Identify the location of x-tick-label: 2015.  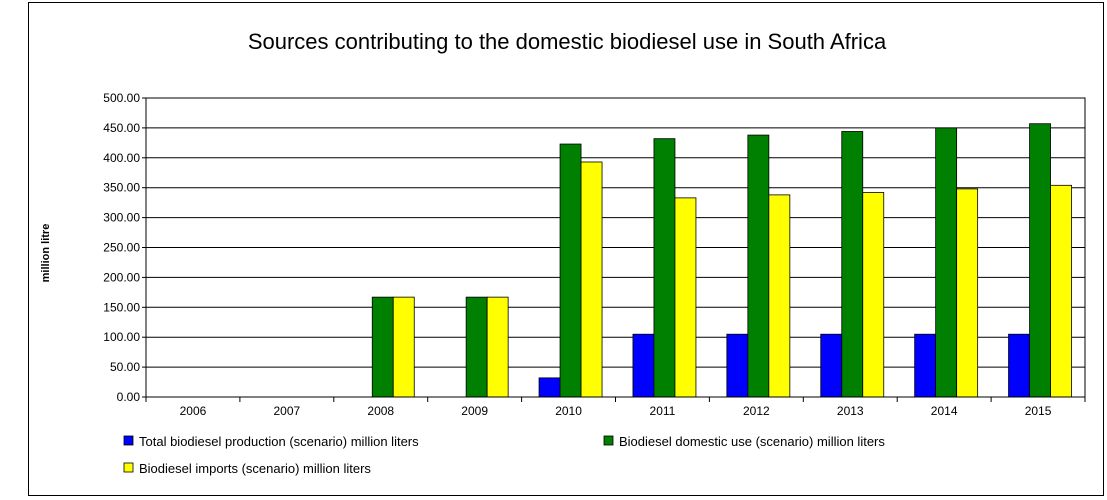
(1038, 411).